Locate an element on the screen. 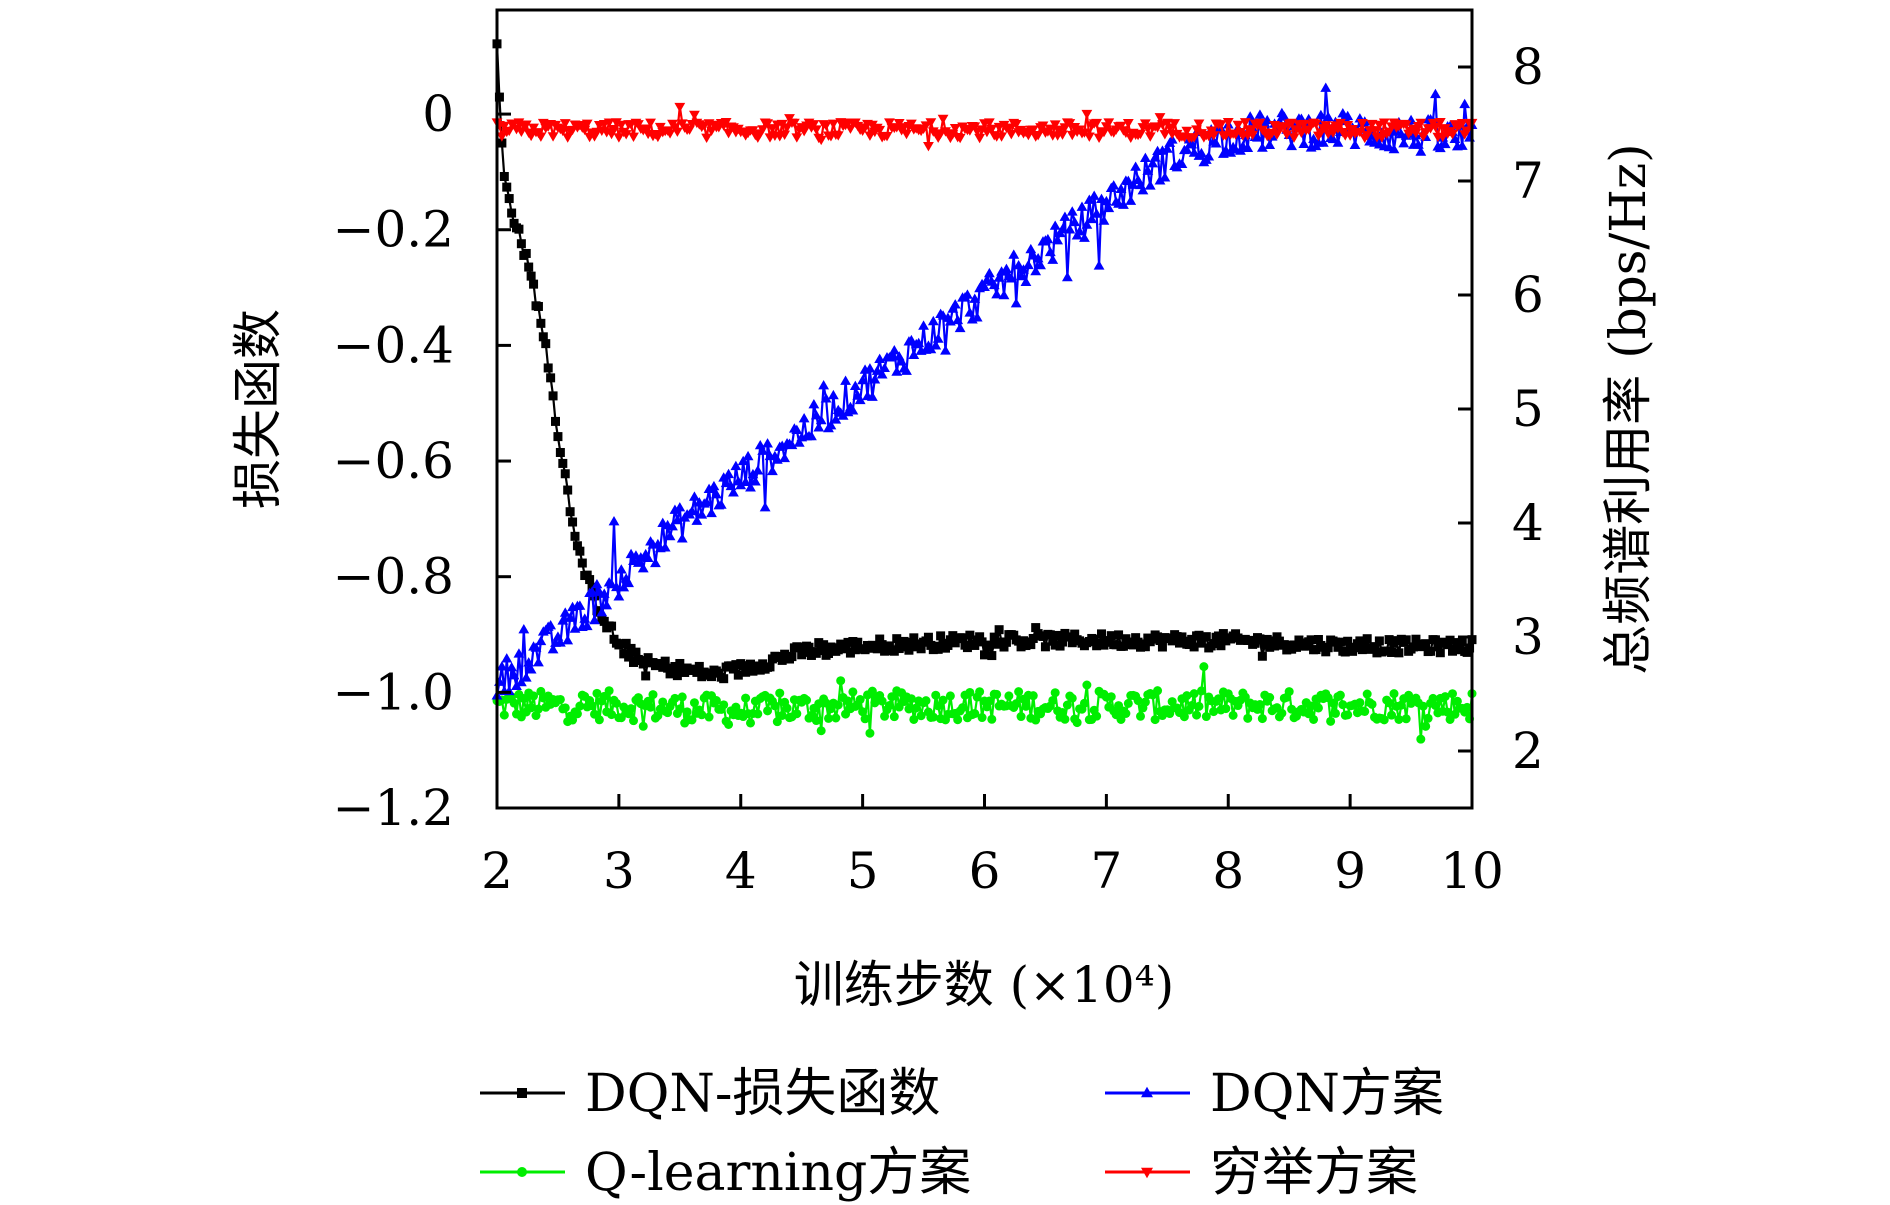 Image resolution: width=1890 pixels, height=1205 pixels. x-tick-label: 7 is located at coordinates (1106, 871).